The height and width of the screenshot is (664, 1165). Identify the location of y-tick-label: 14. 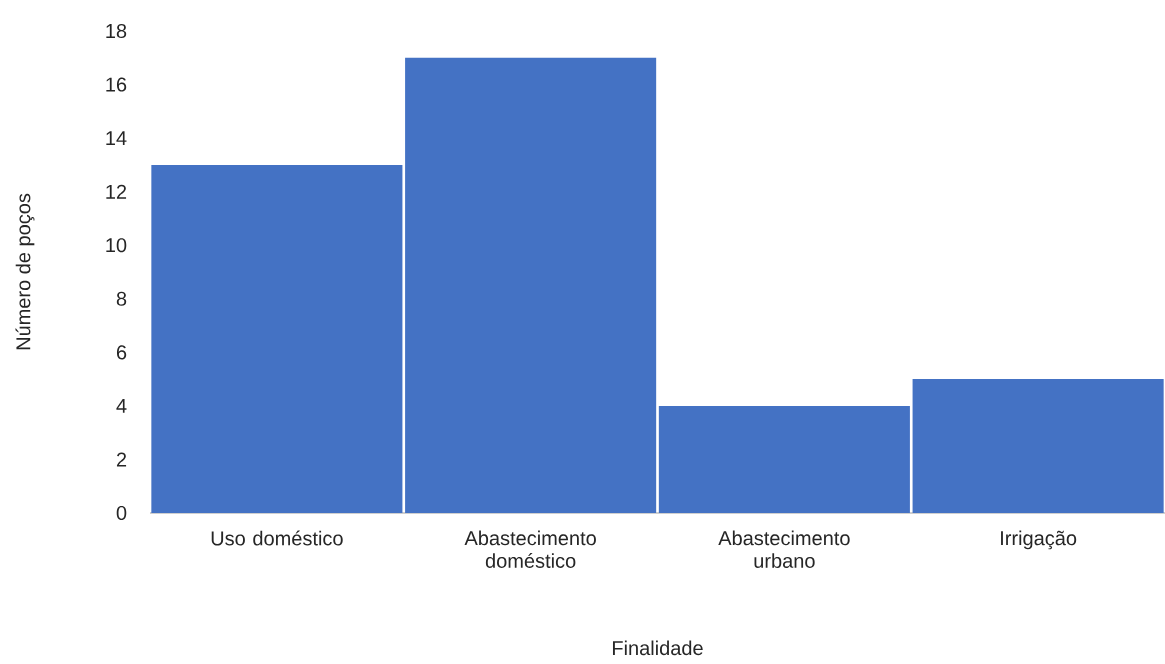
(116, 138).